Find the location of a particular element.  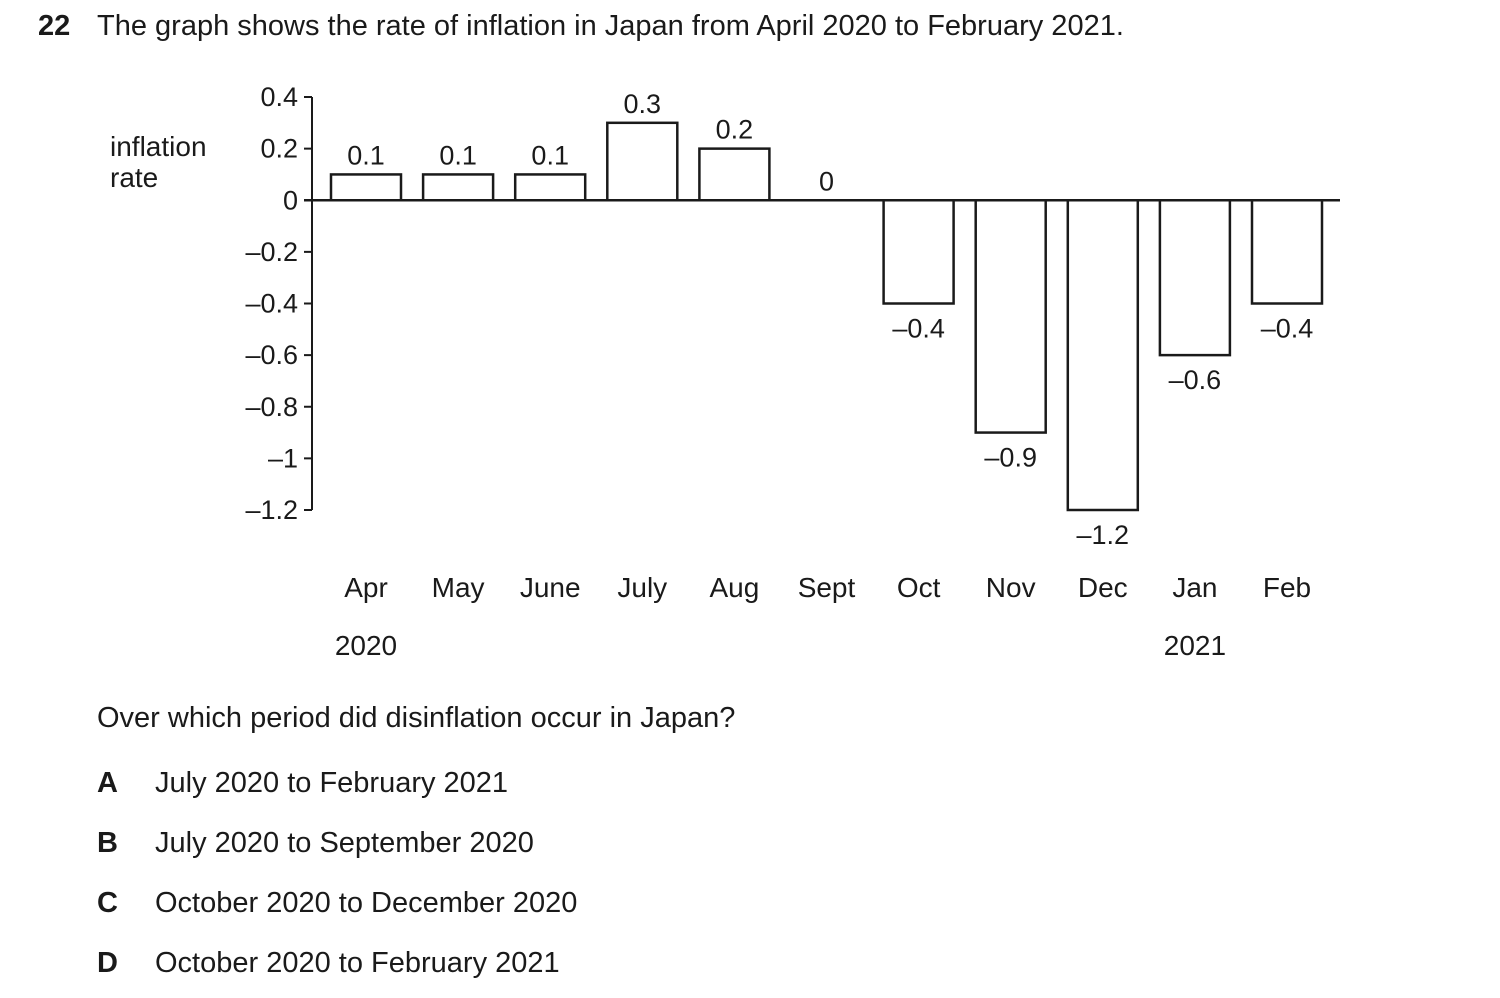

y-tick-label: –0.6 is located at coordinates (271, 355).